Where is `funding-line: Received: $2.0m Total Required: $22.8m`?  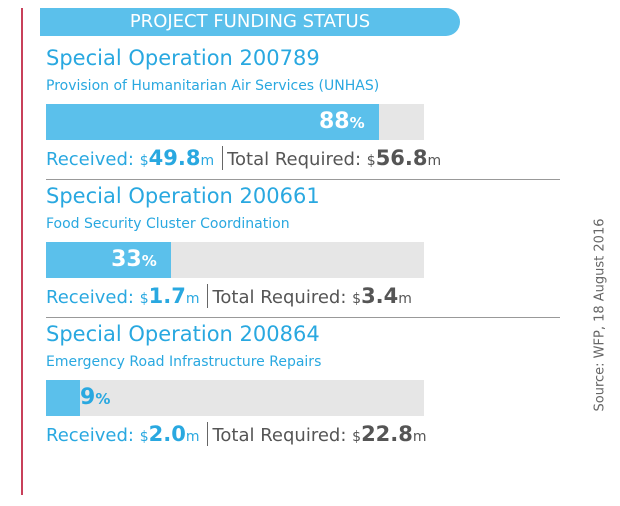 funding-line: Received: $2.0m Total Required: $22.8m is located at coordinates (236, 434).